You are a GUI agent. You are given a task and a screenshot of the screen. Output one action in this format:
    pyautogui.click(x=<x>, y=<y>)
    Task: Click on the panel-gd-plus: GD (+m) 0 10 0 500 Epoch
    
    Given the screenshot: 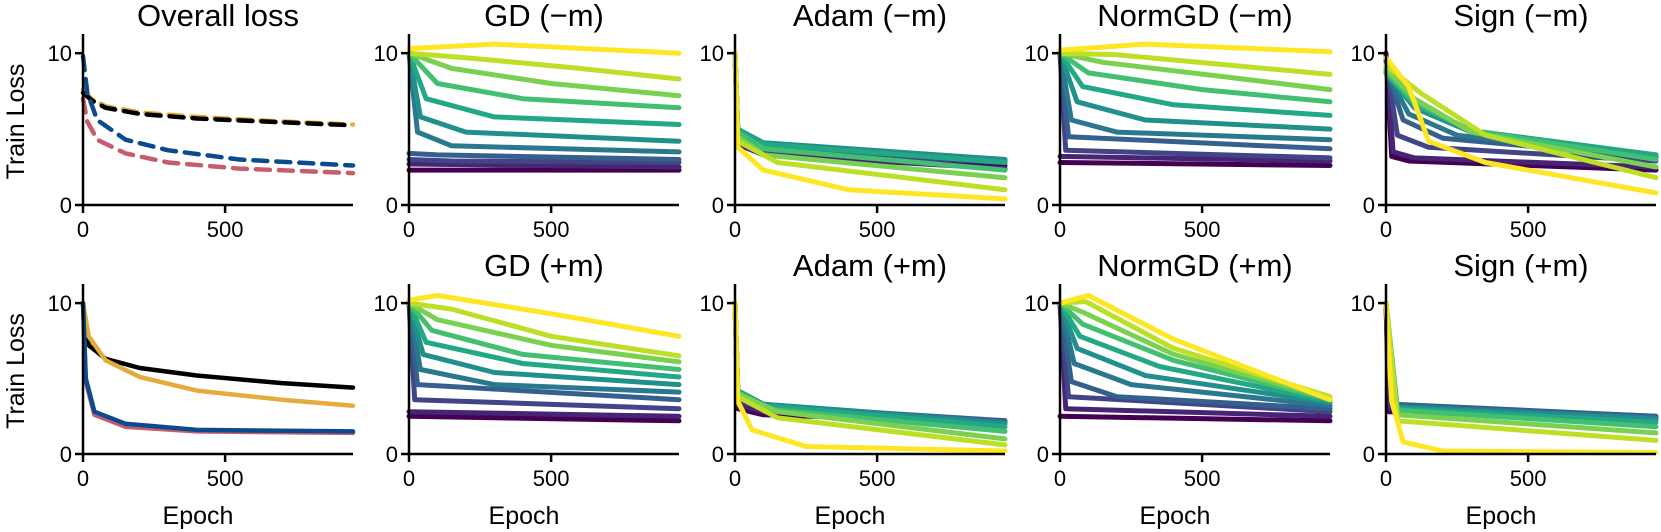 What is the action you would take?
    pyautogui.click(x=528, y=389)
    